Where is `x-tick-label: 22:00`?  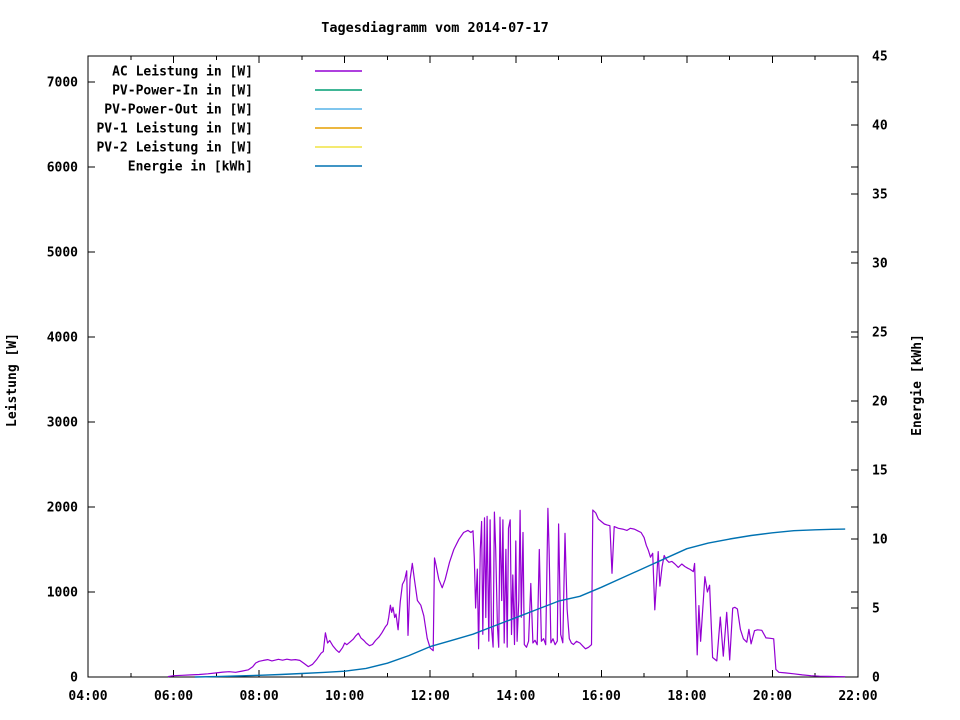
x-tick-label: 22:00 is located at coordinates (857, 696).